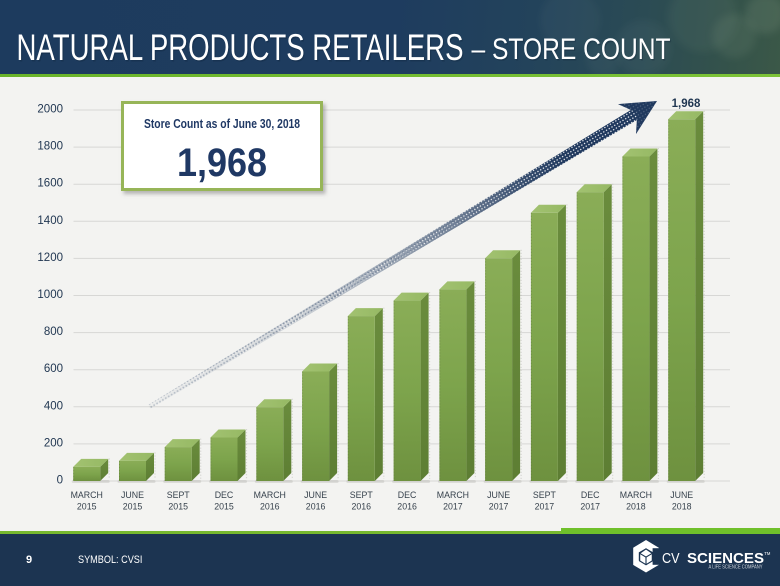  What do you see at coordinates (50, 147) in the screenshot?
I see `svg-text: 1800` at bounding box center [50, 147].